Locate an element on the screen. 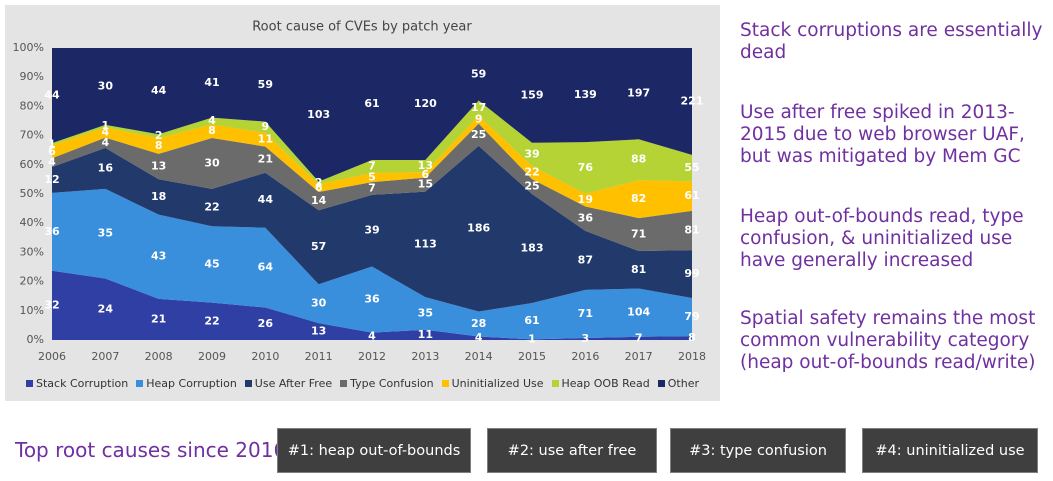 The height and width of the screenshot is (481, 1053). x-tick-label: 2012 is located at coordinates (372, 356).